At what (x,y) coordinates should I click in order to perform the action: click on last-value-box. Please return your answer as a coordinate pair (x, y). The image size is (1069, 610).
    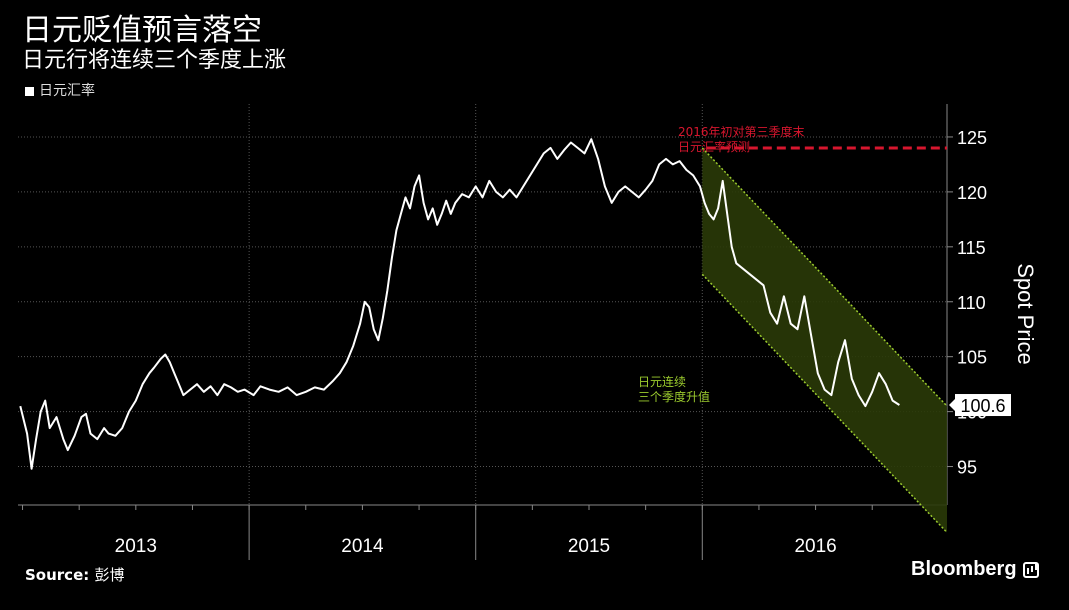
    Looking at the image, I should click on (983, 405).